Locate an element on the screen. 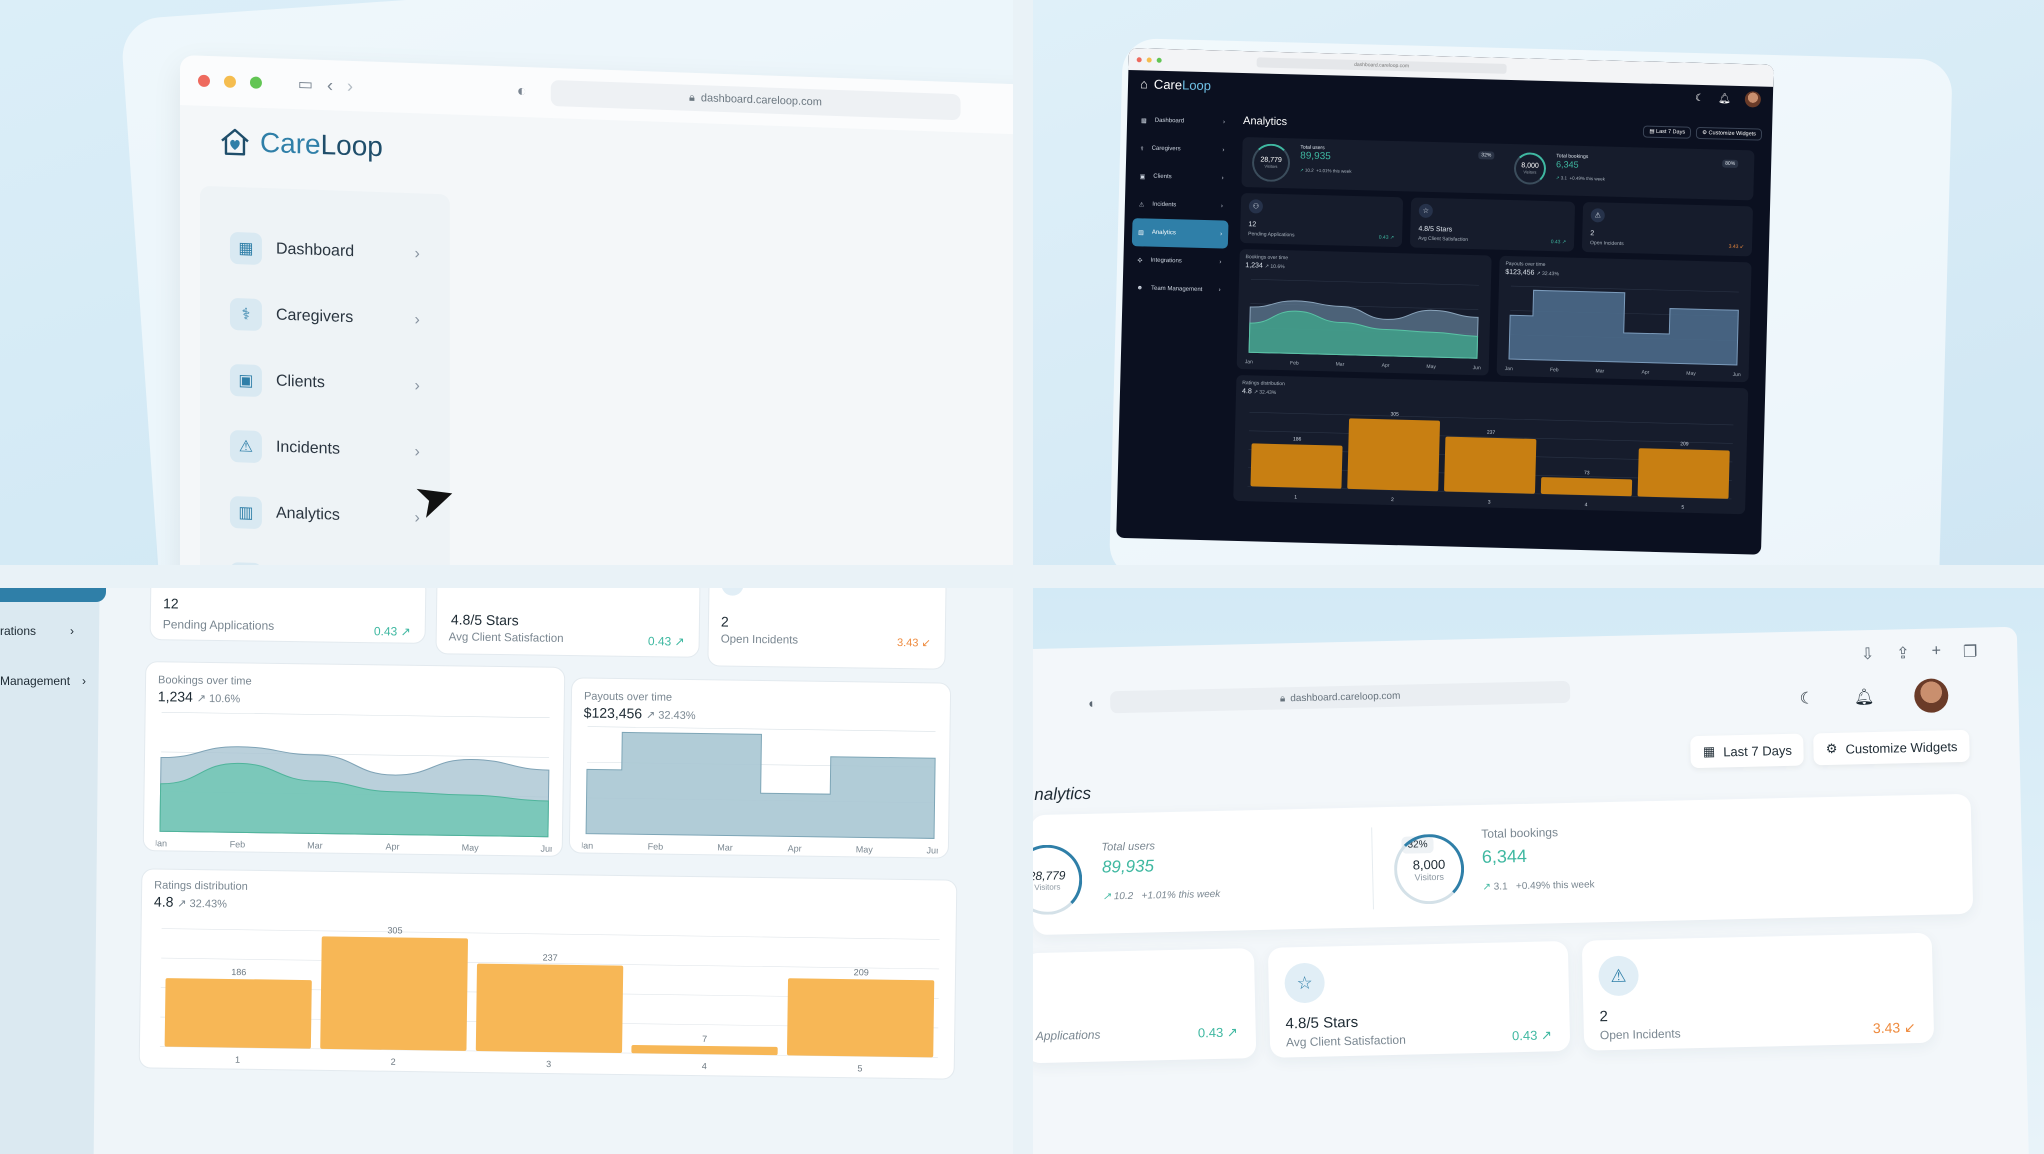 The height and width of the screenshot is (1154, 2044). new-tab-icon: + is located at coordinates (1936, 651).